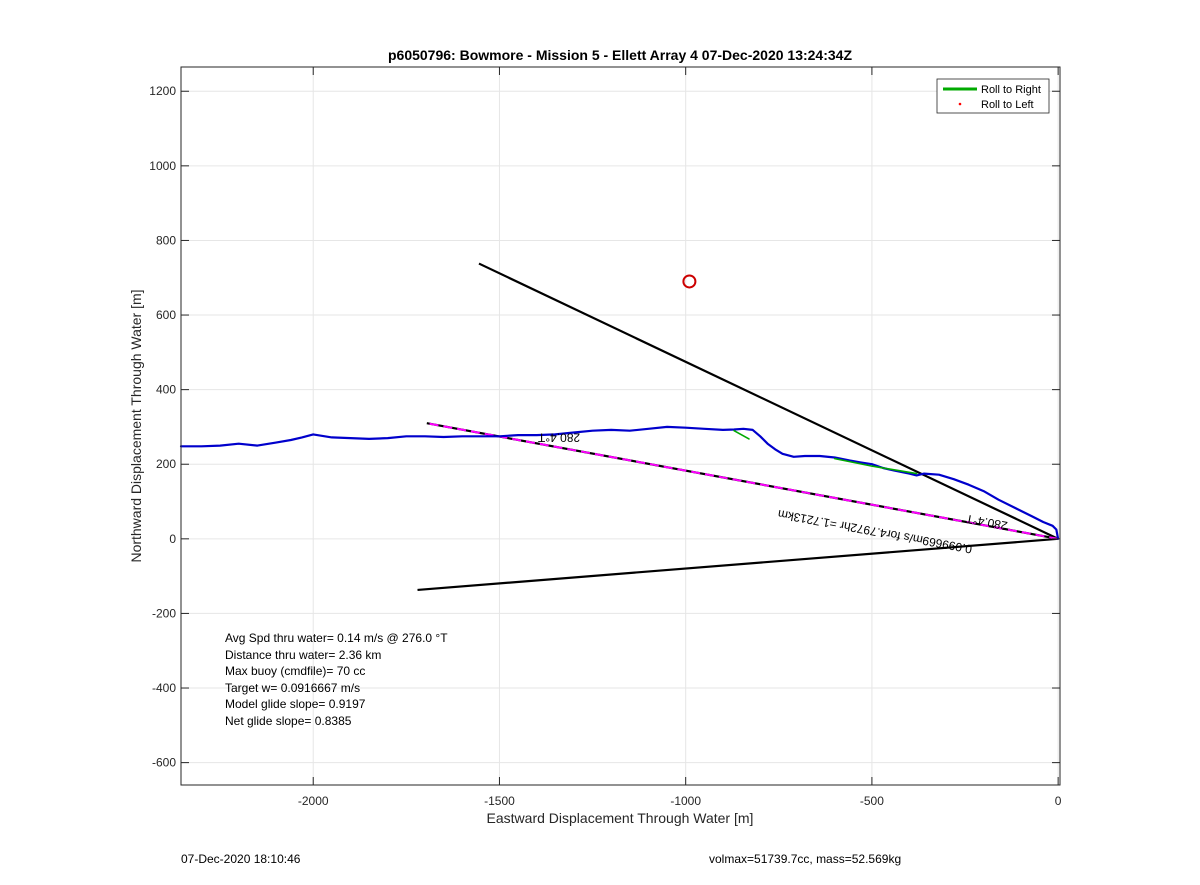 The image size is (1200, 885). I want to click on y-tick-label: 400, so click(166, 390).